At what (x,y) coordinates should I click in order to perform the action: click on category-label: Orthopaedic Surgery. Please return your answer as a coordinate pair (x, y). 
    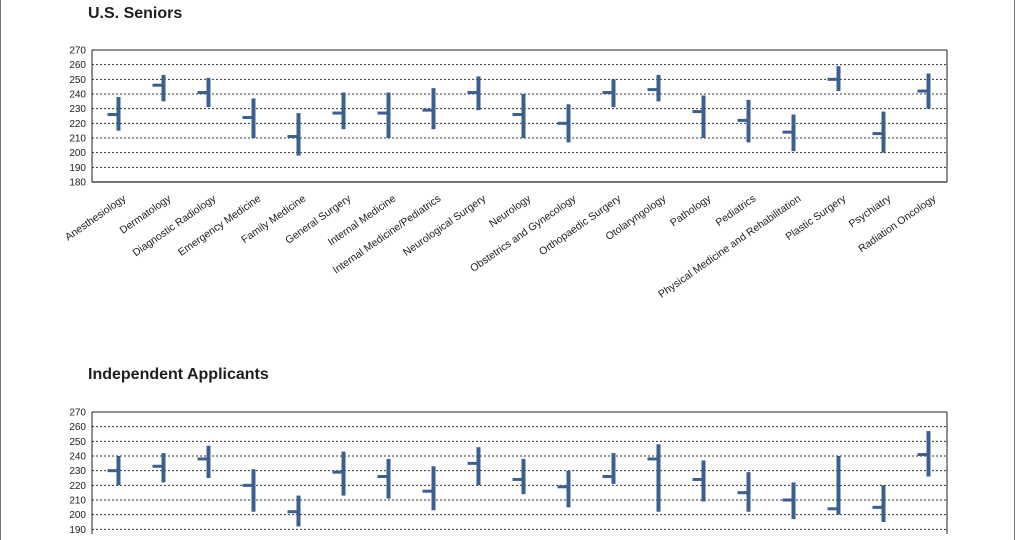
    Looking at the image, I should click on (580, 225).